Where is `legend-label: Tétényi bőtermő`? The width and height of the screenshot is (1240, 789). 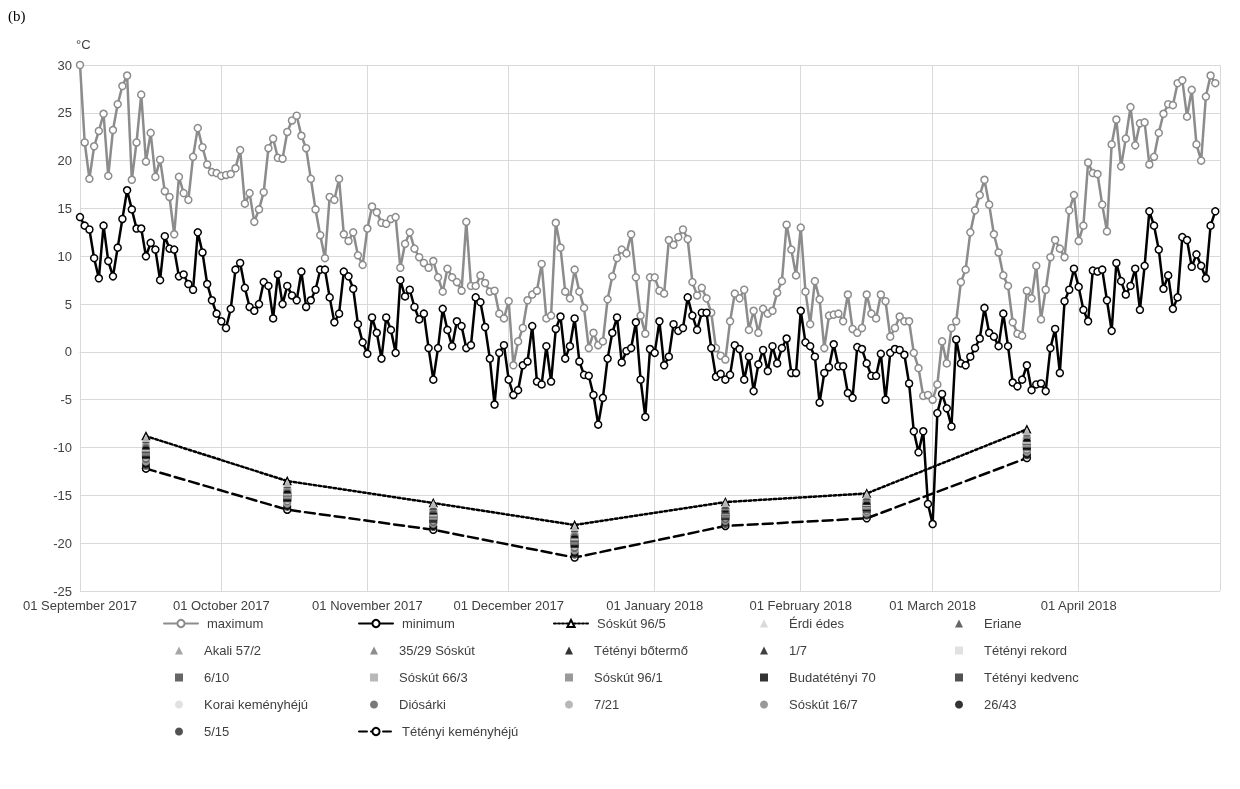 legend-label: Tétényi bőtermő is located at coordinates (641, 650).